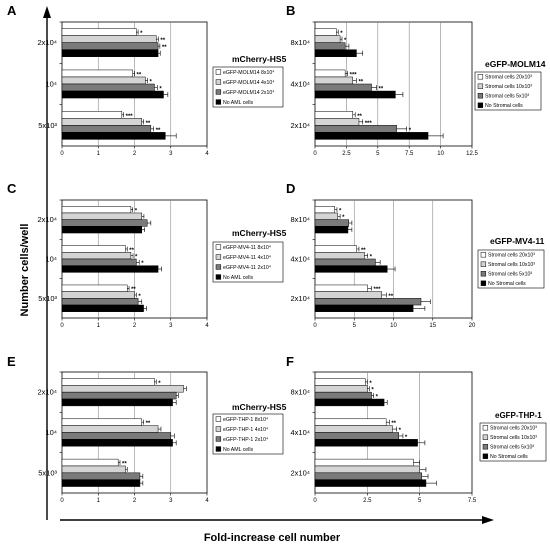 Image resolution: width=550 pixels, height=547 pixels. Describe the element at coordinates (513, 438) in the screenshot. I see `legend-label: Stromal cells 10x10³` at that location.